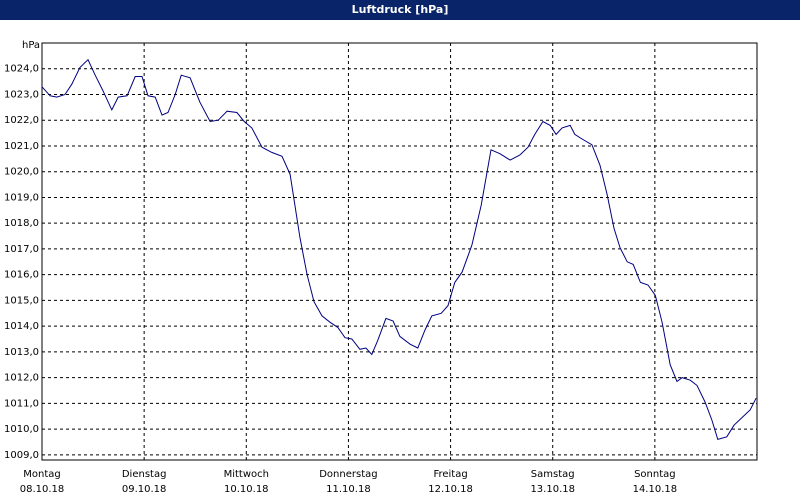 This screenshot has width=800, height=504. Describe the element at coordinates (655, 489) in the screenshot. I see `x-tick-date: 14.10.18` at that location.